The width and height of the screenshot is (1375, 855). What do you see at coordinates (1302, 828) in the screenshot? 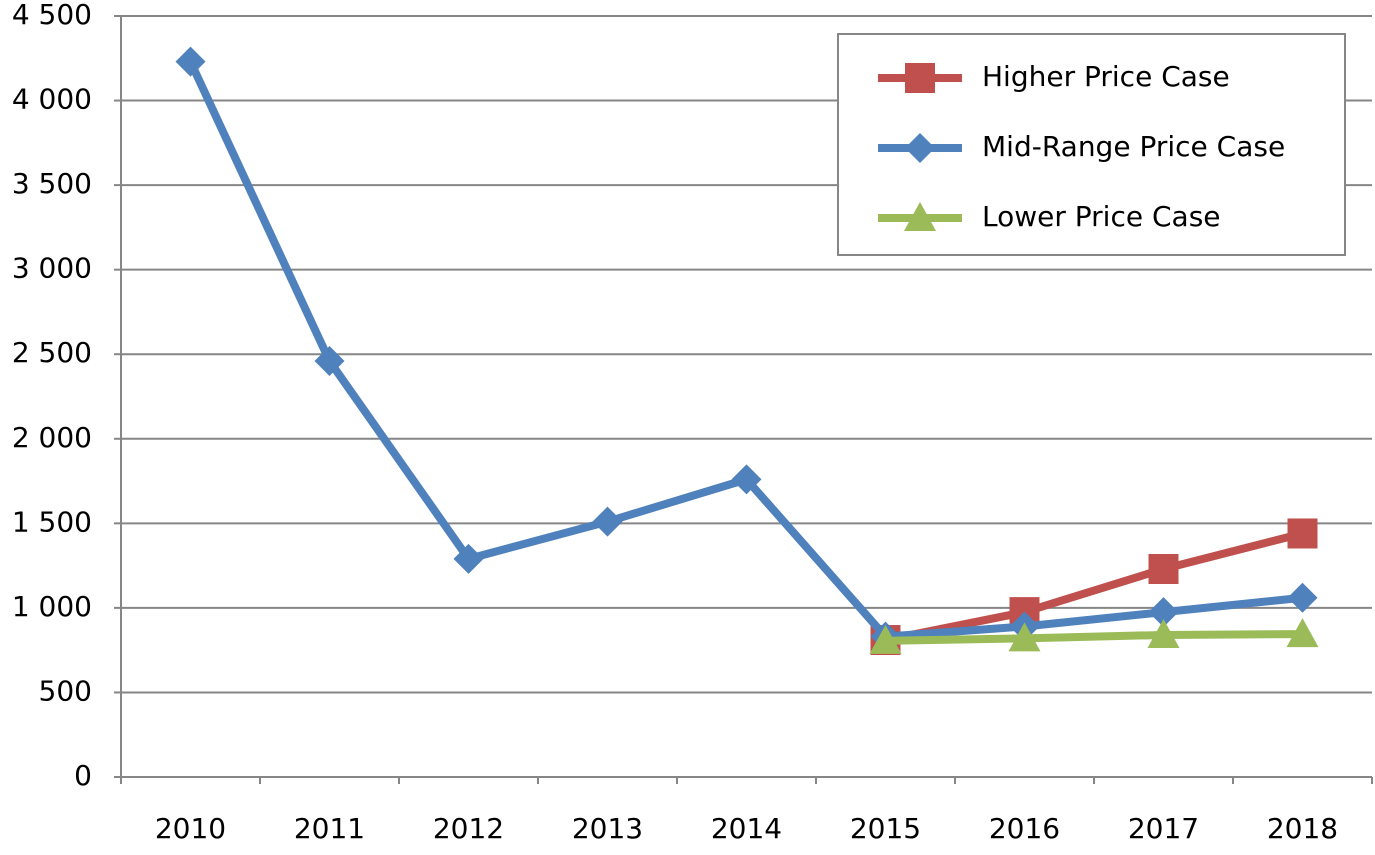
I see `x-tick-label: 2018` at bounding box center [1302, 828].